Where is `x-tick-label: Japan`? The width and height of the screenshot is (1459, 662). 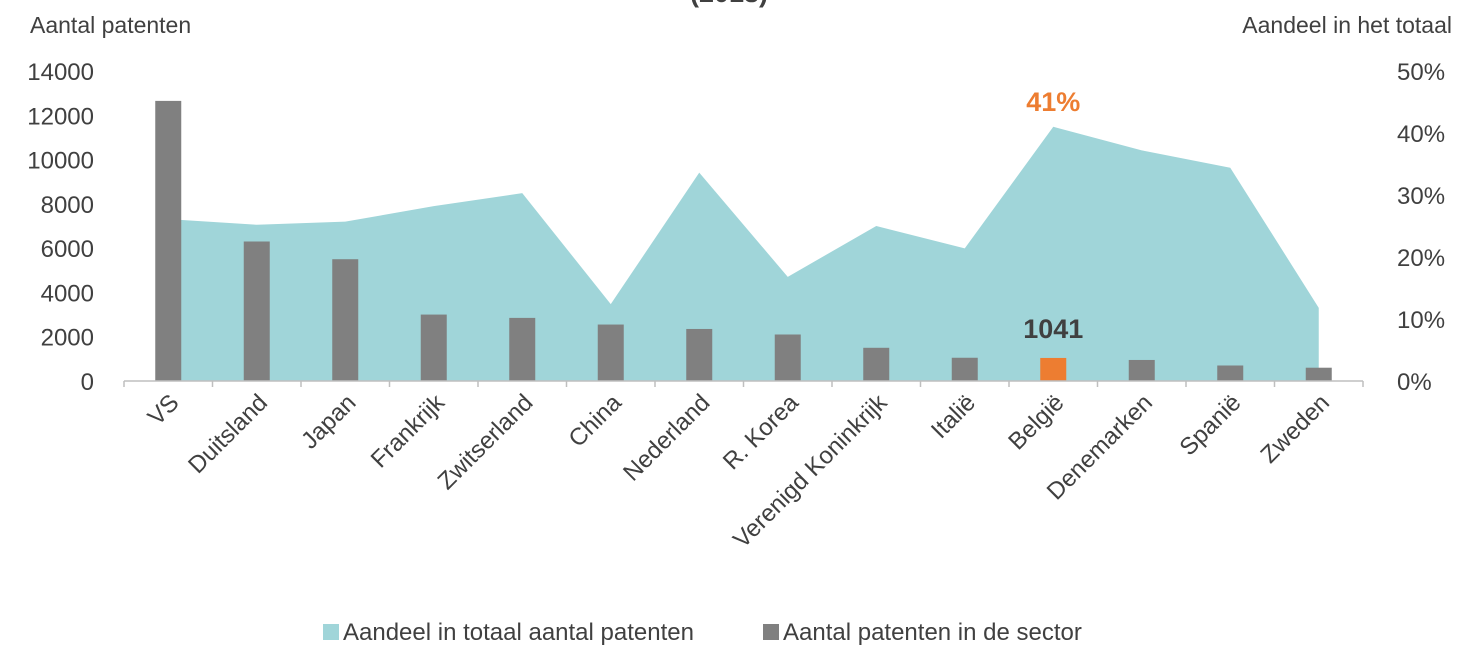 x-tick-label: Japan is located at coordinates (328, 421).